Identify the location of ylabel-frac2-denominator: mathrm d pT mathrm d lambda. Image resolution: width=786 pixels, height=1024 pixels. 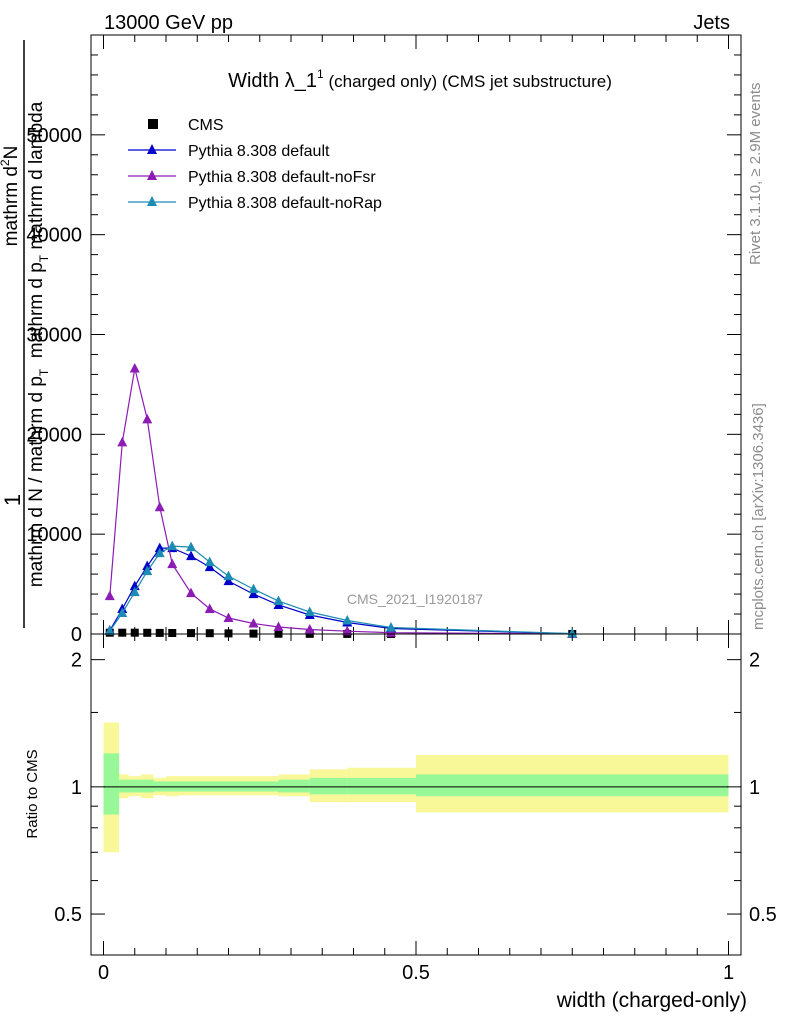
(38, 229).